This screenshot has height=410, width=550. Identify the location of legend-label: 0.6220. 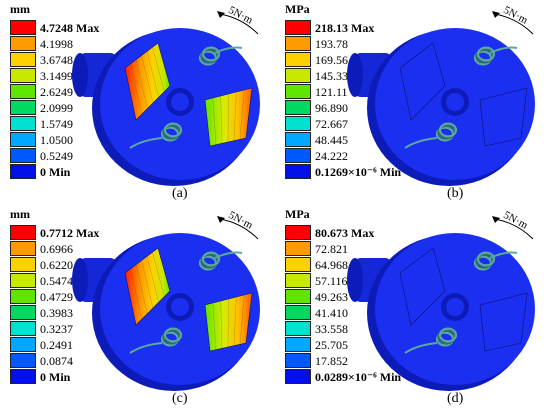
(56, 265).